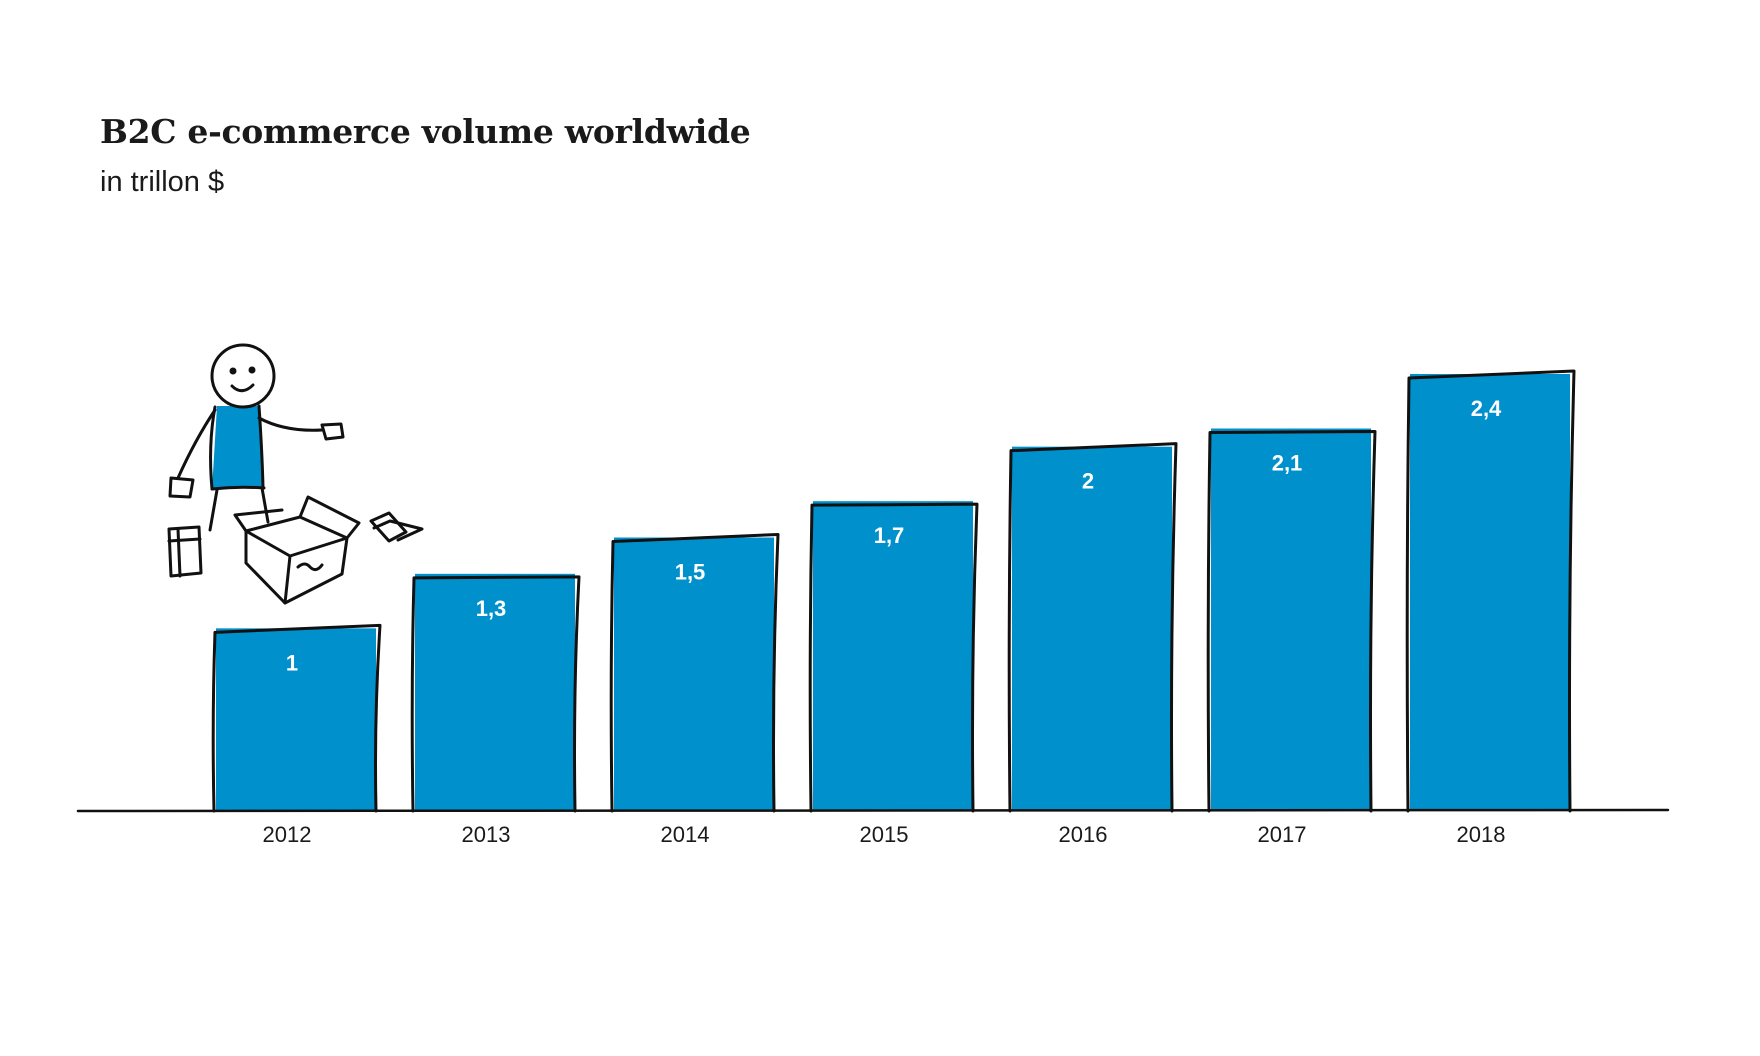 The width and height of the screenshot is (1760, 1056). What do you see at coordinates (491, 608) in the screenshot?
I see `bar-value-label: 1,3` at bounding box center [491, 608].